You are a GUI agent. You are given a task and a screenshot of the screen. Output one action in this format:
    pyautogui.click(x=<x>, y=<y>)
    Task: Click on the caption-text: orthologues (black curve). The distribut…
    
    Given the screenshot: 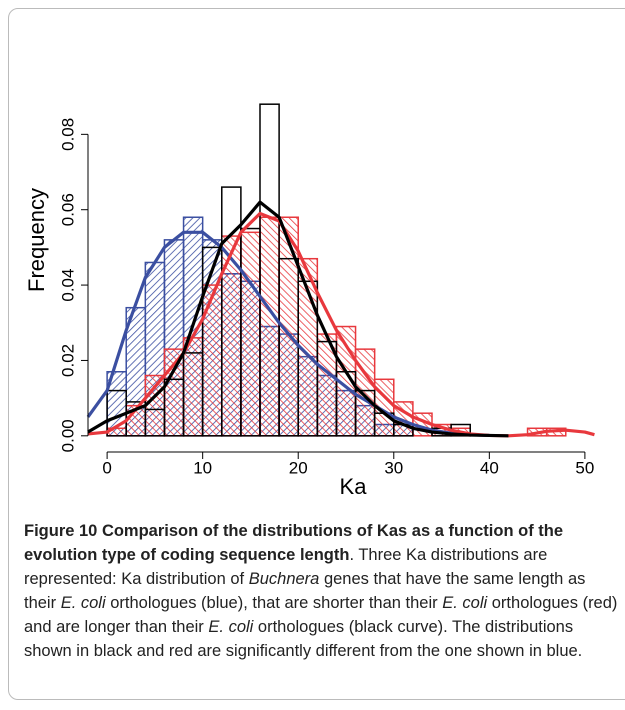 What is the action you would take?
    pyautogui.click(x=303, y=639)
    